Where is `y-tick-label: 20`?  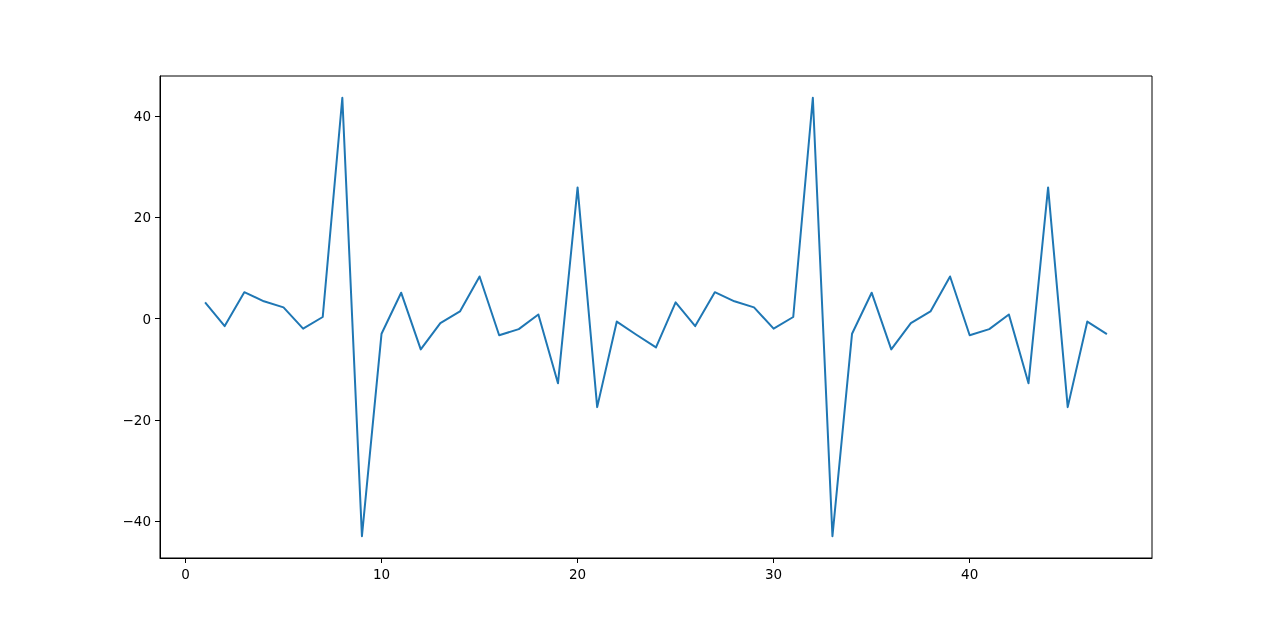 y-tick-label: 20 is located at coordinates (142, 217).